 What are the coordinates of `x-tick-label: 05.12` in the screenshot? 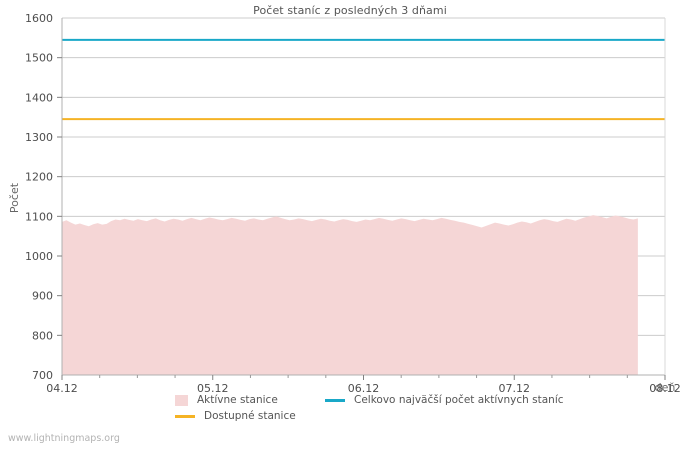 It's located at (213, 388).